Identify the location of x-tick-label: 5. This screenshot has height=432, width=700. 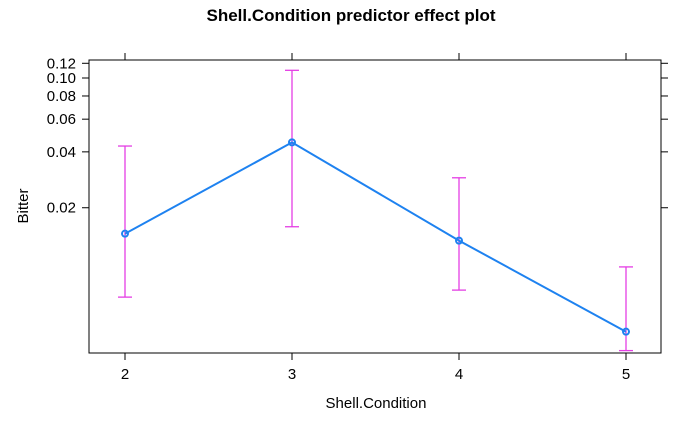
(626, 374).